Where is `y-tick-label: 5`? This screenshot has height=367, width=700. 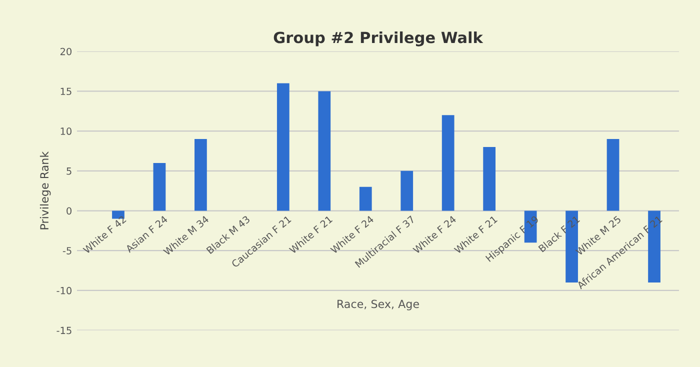 y-tick-label: 5 is located at coordinates (69, 171).